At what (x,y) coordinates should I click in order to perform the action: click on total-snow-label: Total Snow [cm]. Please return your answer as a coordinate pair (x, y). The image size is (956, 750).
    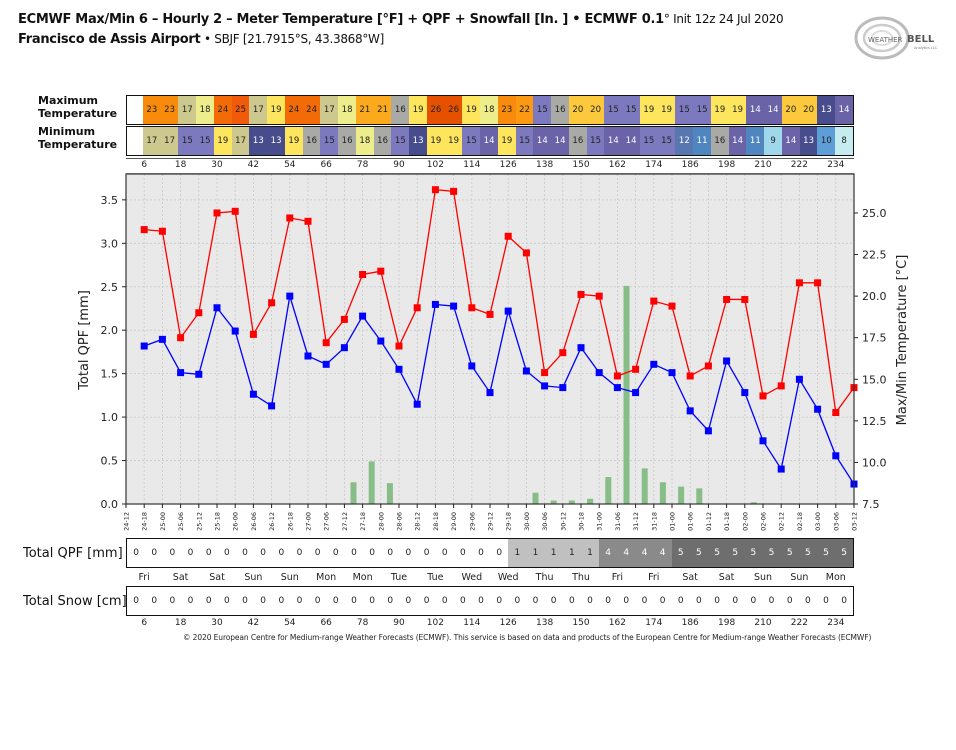
    Looking at the image, I should click on (75, 601).